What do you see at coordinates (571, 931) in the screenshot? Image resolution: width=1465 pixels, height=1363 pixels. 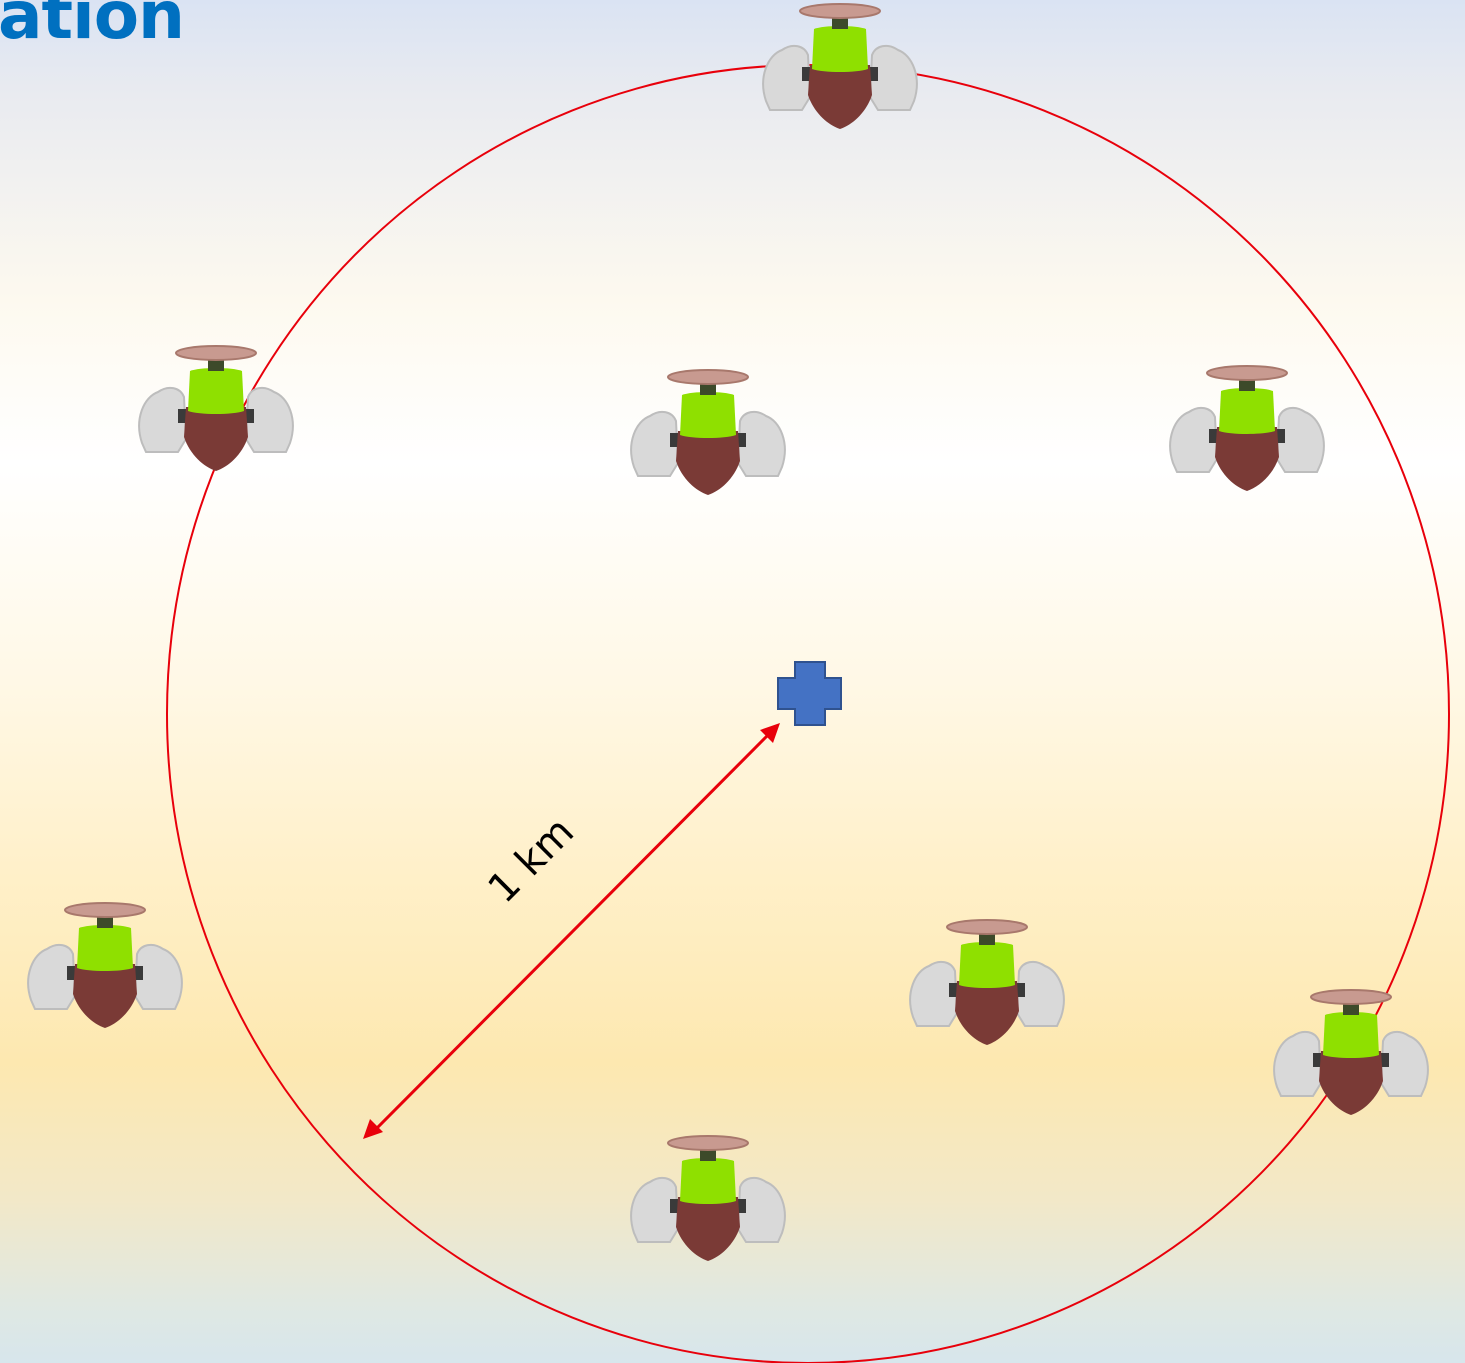 I see `radius-arrow` at bounding box center [571, 931].